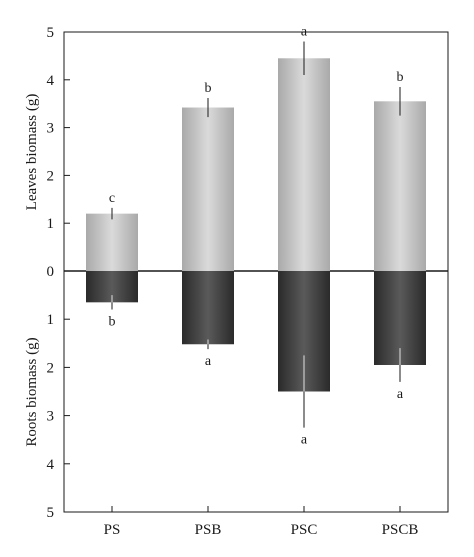 This screenshot has width=474, height=557. I want to click on category-labels: PS PSB PSC PSCB, so click(261, 522).